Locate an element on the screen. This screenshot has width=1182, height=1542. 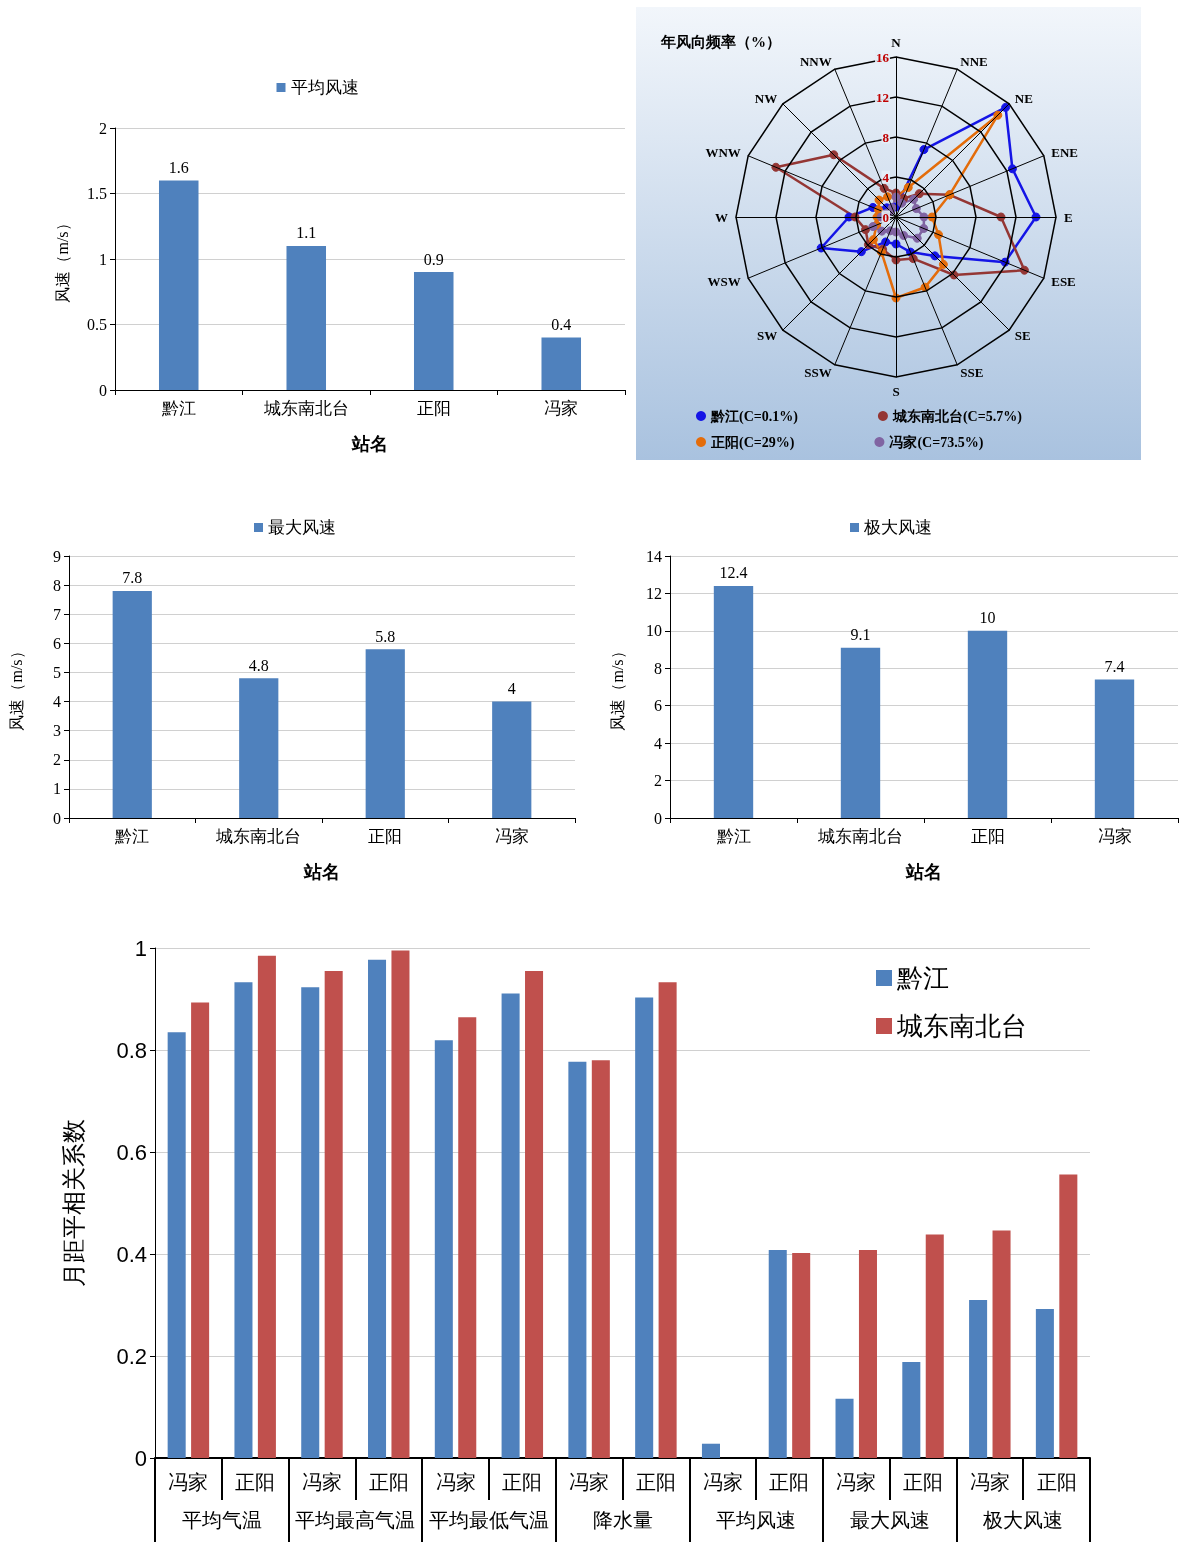
y-tick-label: 7 is located at coordinates (57, 614).